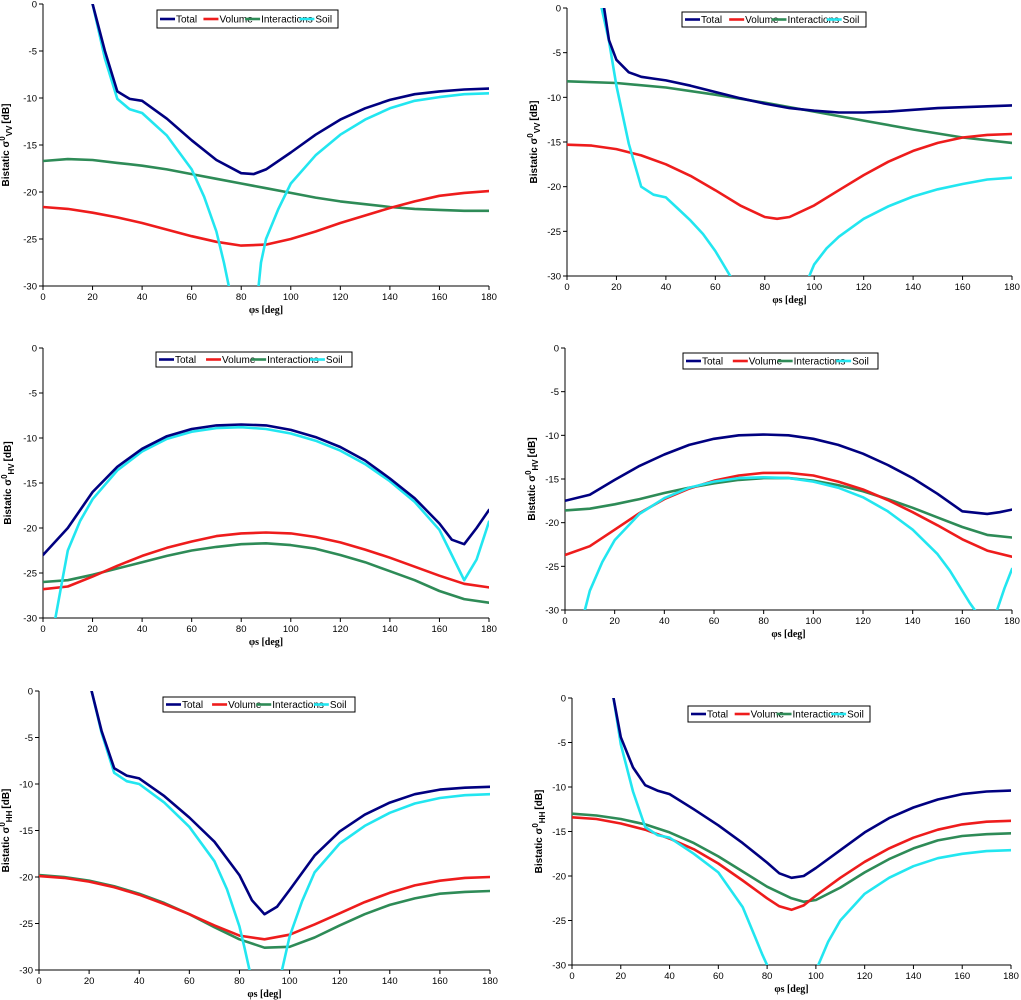  I want to click on series-line-interactions, so click(789, 112).